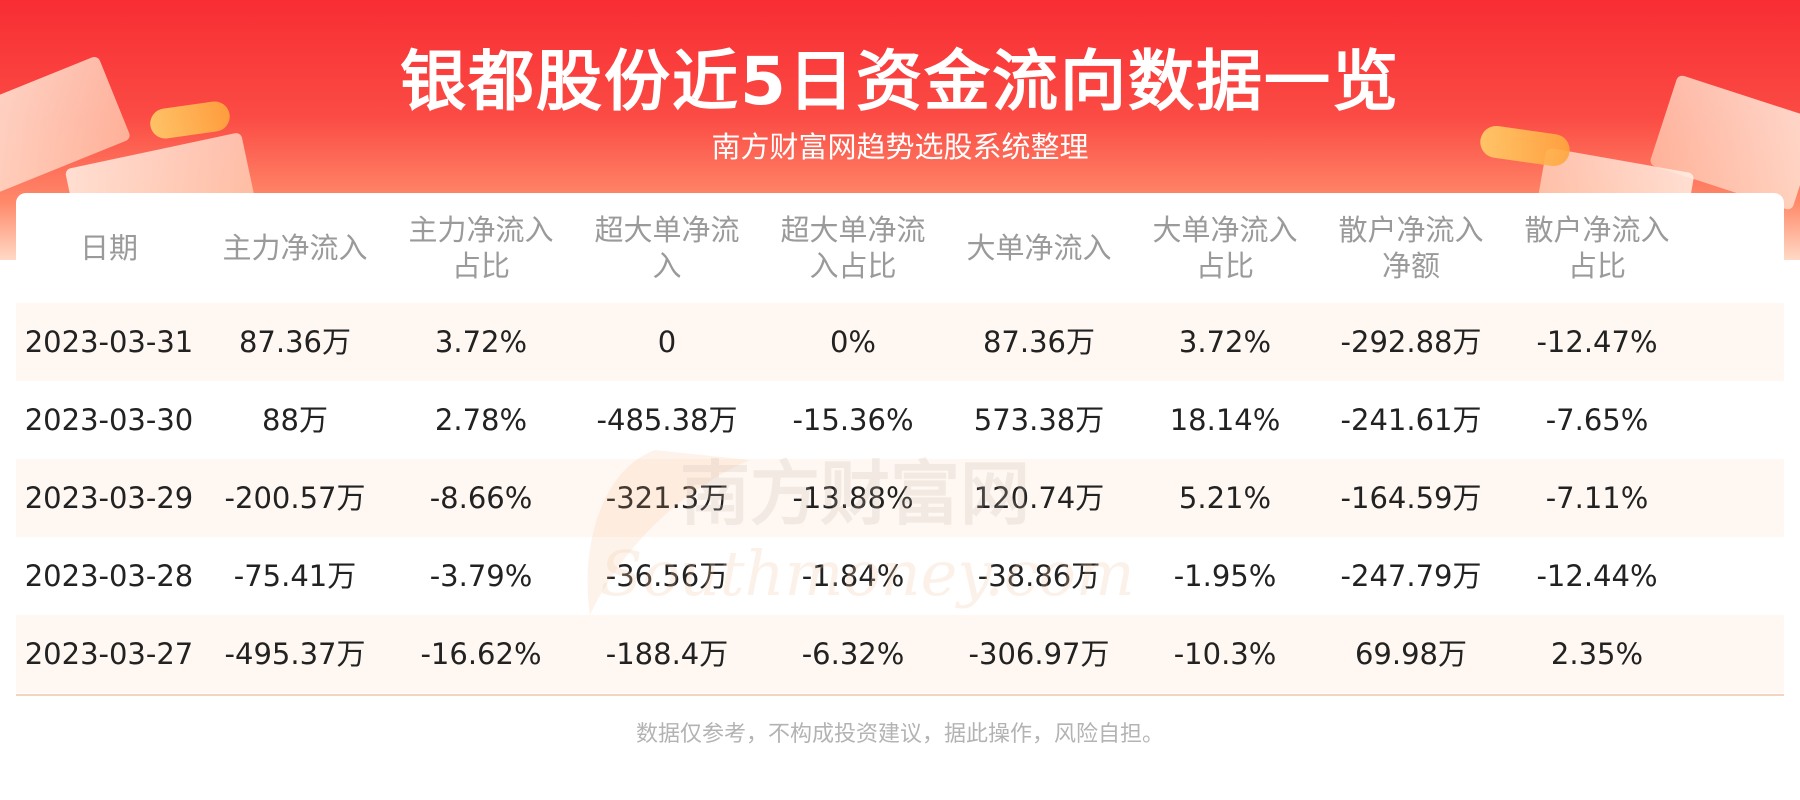 This screenshot has width=1800, height=800. Describe the element at coordinates (1225, 420) in the screenshot. I see `value-cell: 18.14%` at that location.